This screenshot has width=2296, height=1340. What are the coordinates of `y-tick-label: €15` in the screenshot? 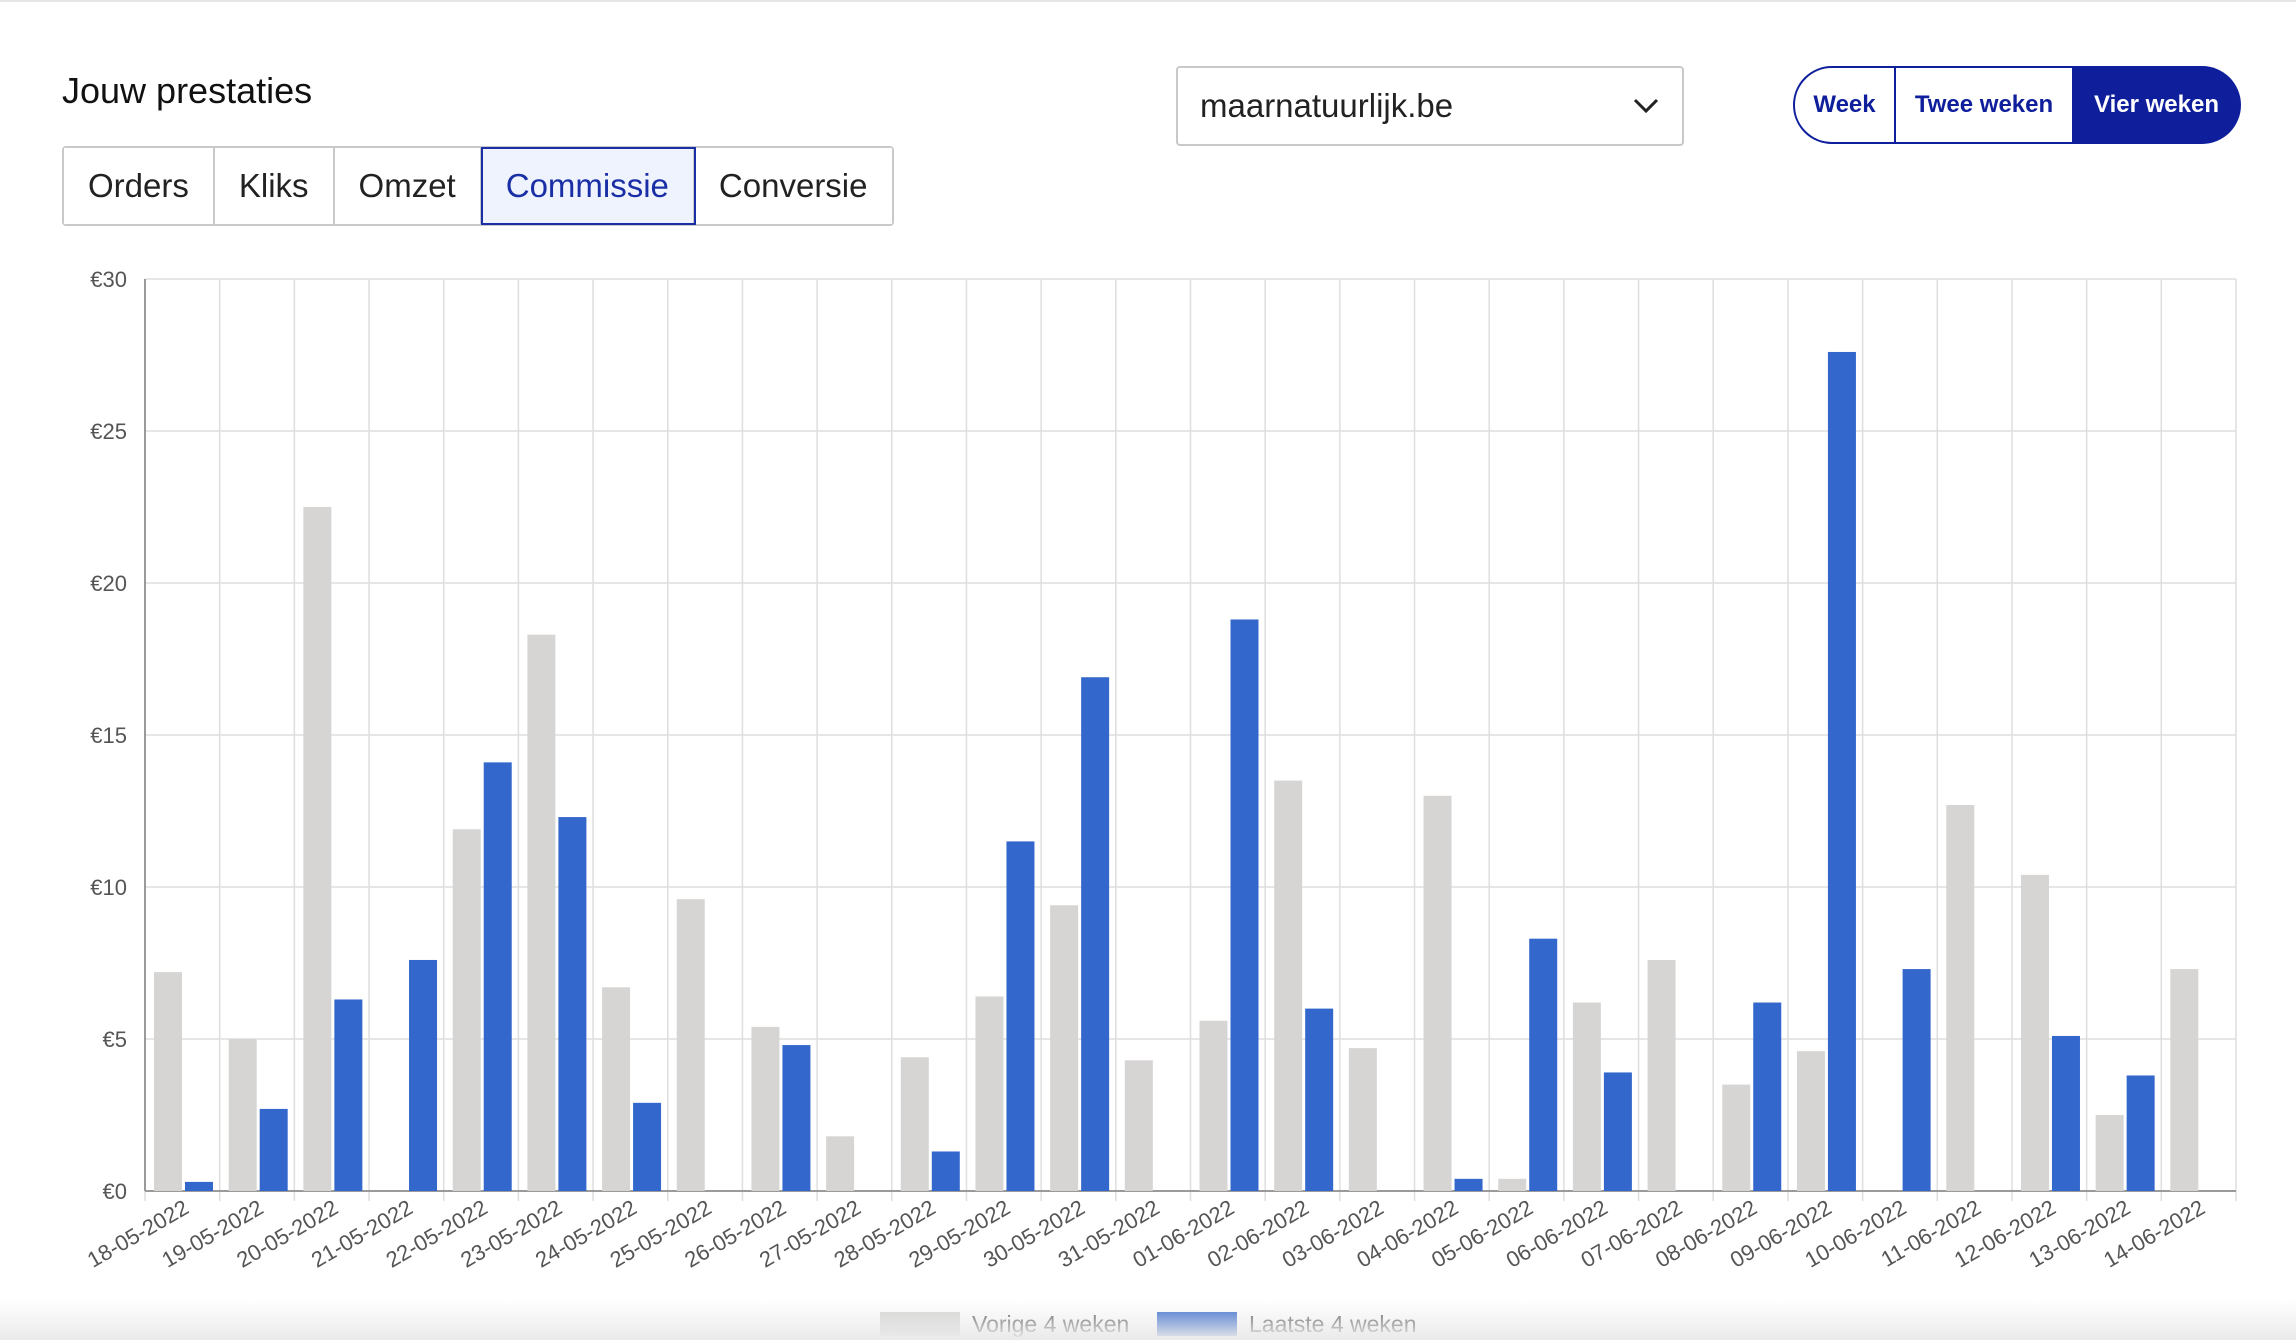 It's located at (108, 735).